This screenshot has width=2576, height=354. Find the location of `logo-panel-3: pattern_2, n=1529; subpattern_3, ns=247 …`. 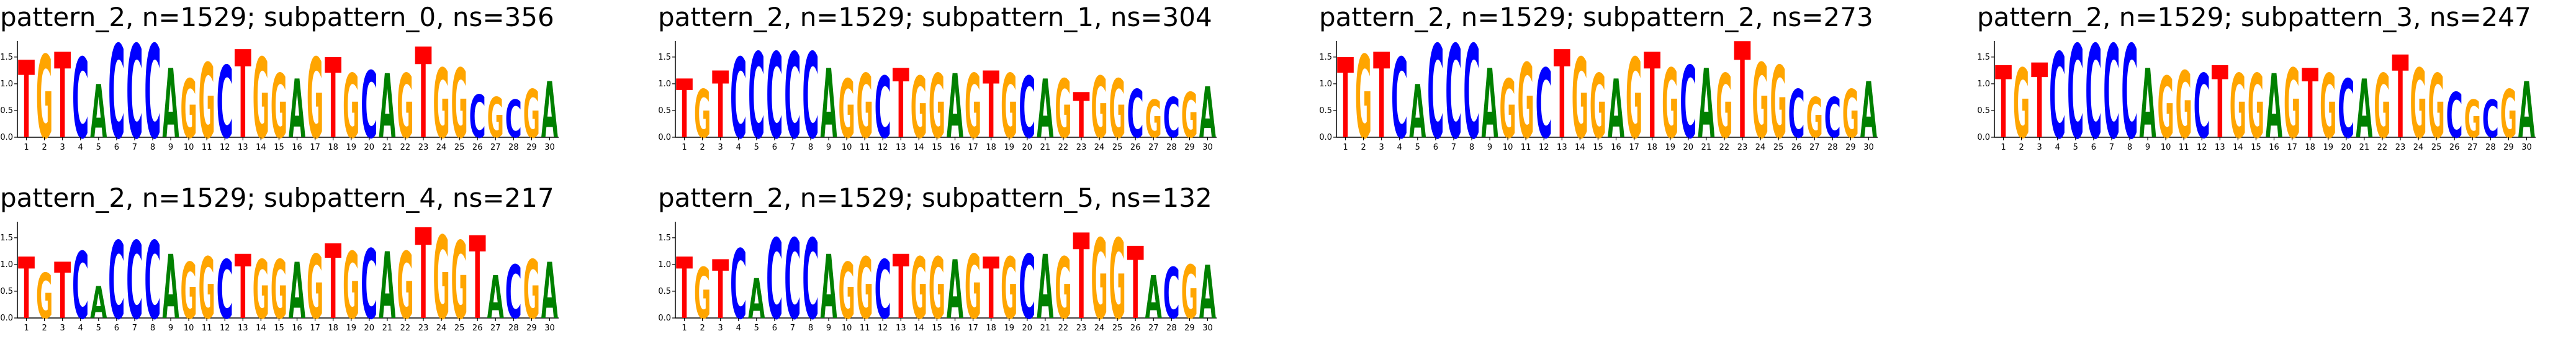

logo-panel-3: pattern_2, n=1529; subpattern_3, ns=247 … is located at coordinates (2276, 86).